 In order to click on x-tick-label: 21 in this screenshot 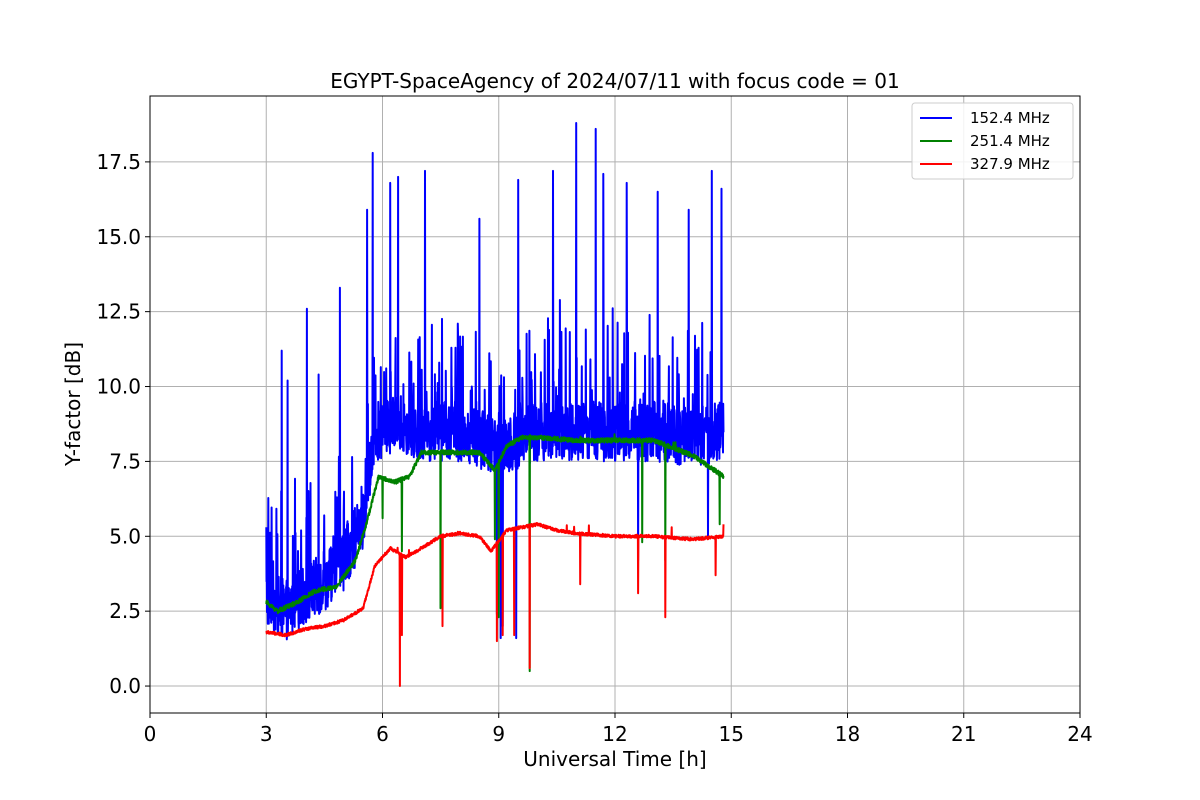, I will do `click(963, 734)`.